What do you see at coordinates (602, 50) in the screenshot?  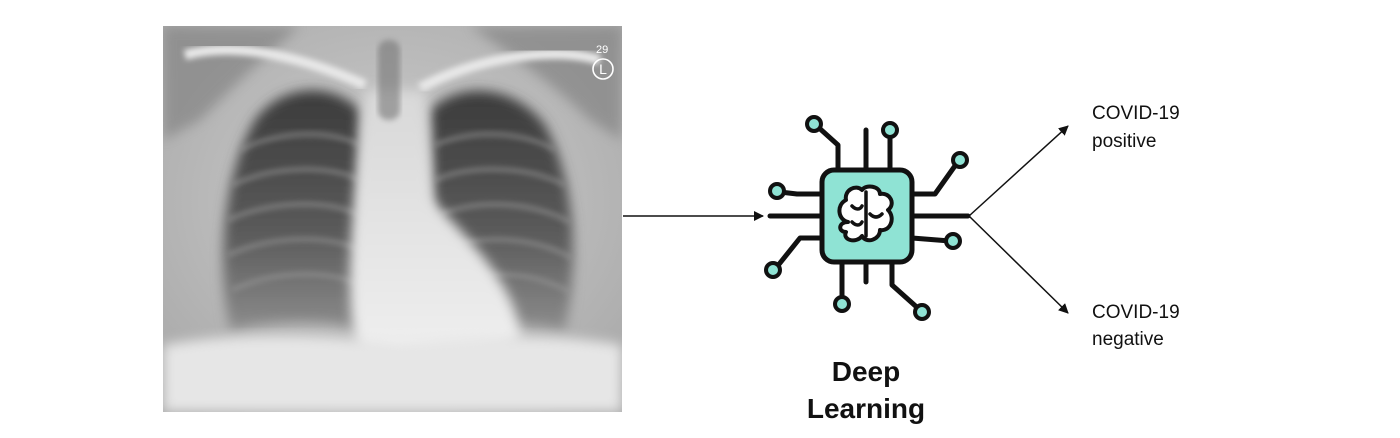 I see `xray-marker-number: 29` at bounding box center [602, 50].